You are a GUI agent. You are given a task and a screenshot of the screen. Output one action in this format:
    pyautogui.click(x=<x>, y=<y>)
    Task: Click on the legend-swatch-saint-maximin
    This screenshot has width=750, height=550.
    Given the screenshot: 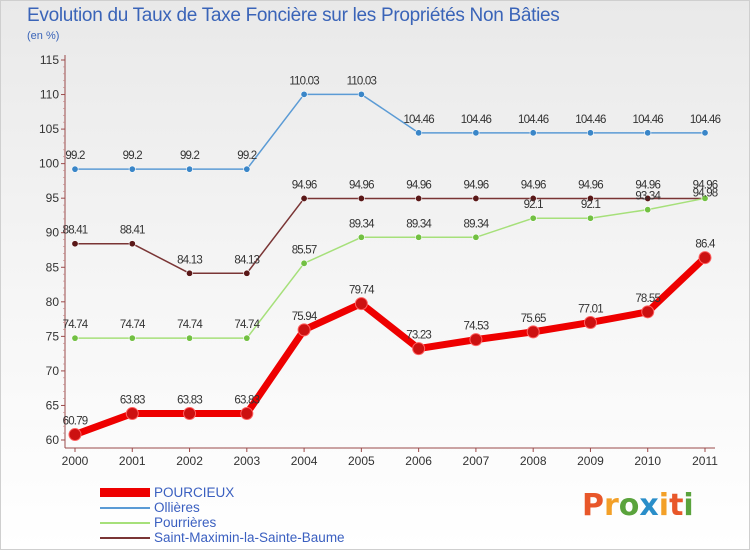 What is the action you would take?
    pyautogui.click(x=125, y=538)
    